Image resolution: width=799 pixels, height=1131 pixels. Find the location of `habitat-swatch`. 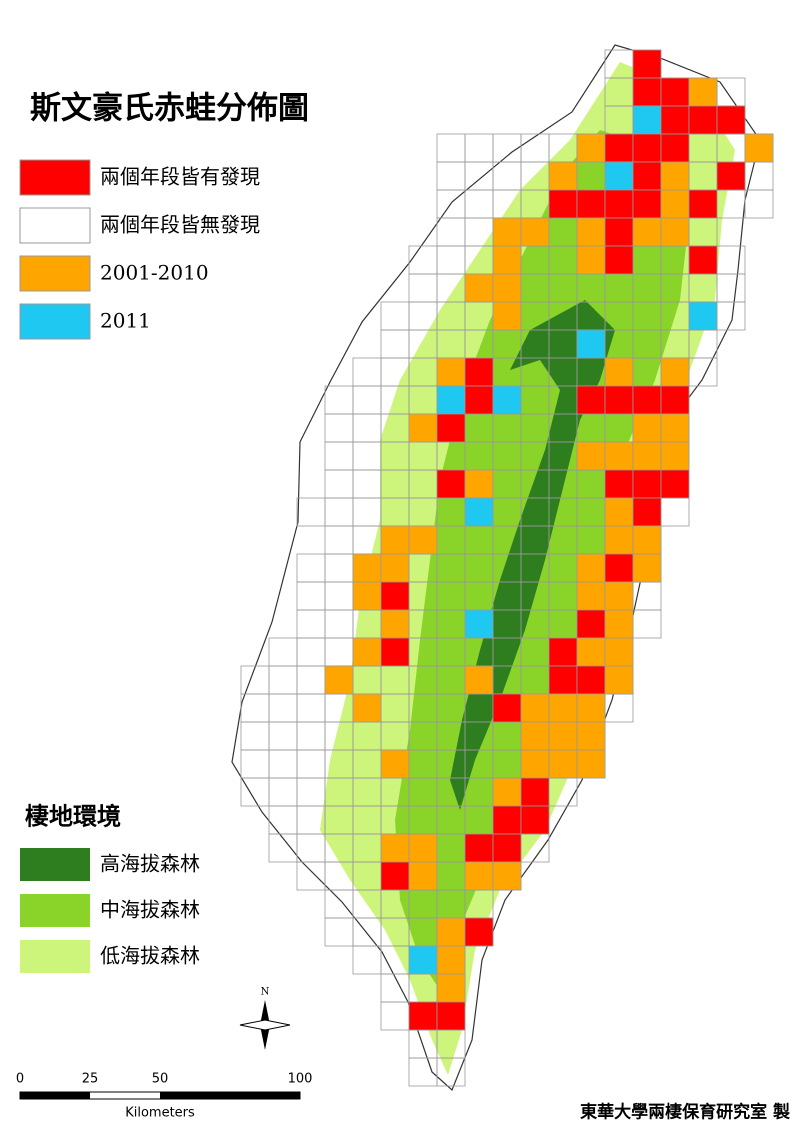

habitat-swatch is located at coordinates (55, 910).